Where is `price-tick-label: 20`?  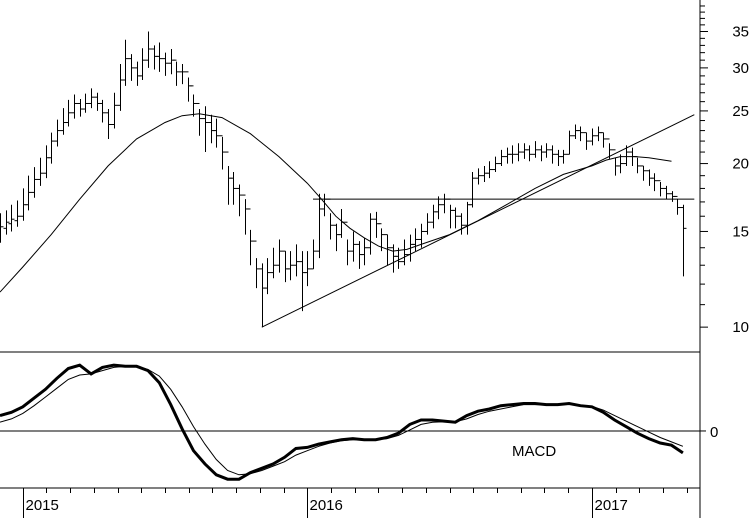
price-tick-label: 20 is located at coordinates (740, 164).